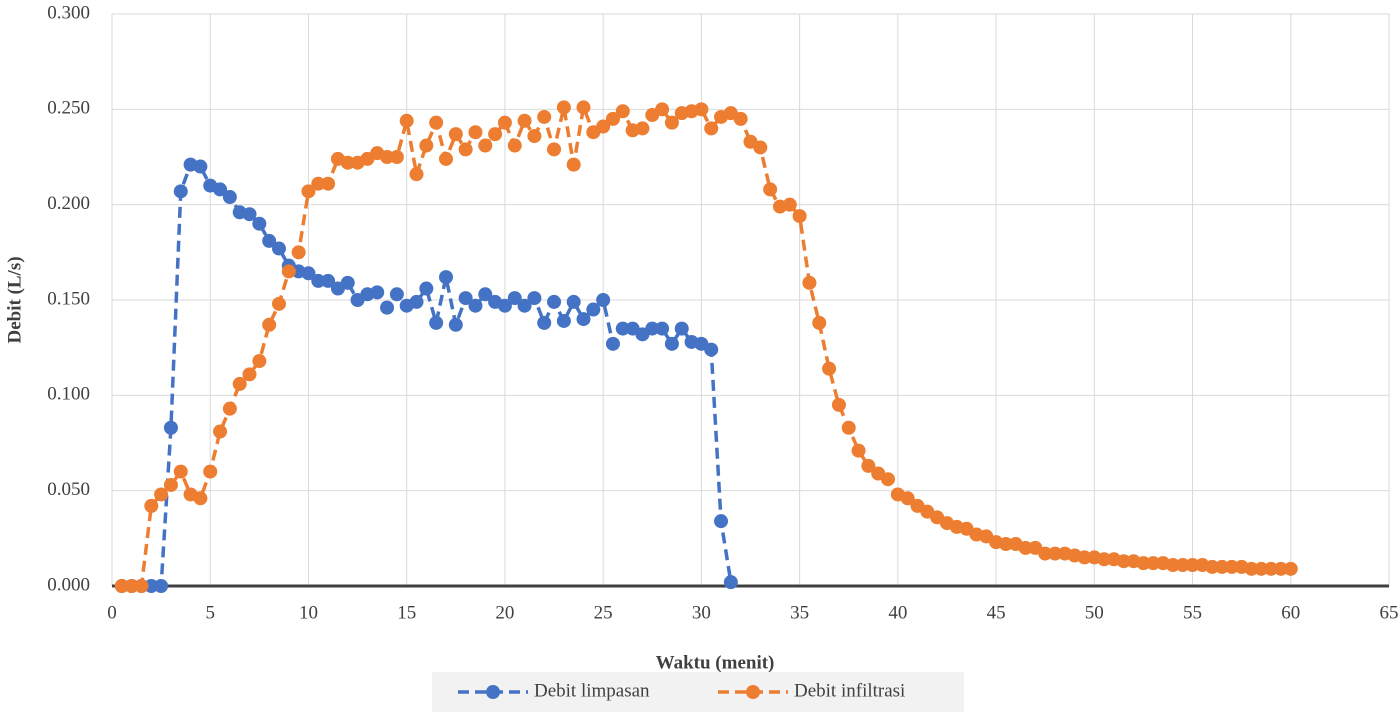 This screenshot has width=1399, height=713. I want to click on x-tick-label: 40, so click(897, 612).